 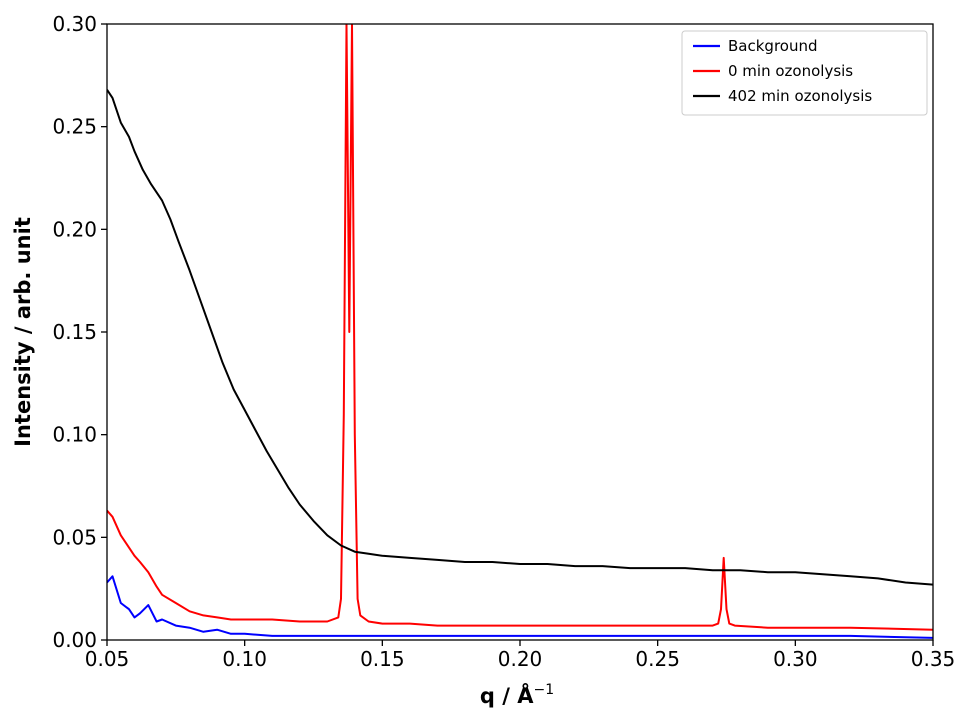 I want to click on x-axis: 0.05 0.10 0.15 0.20 0.25 0.30 0.35, so click(x=520, y=655).